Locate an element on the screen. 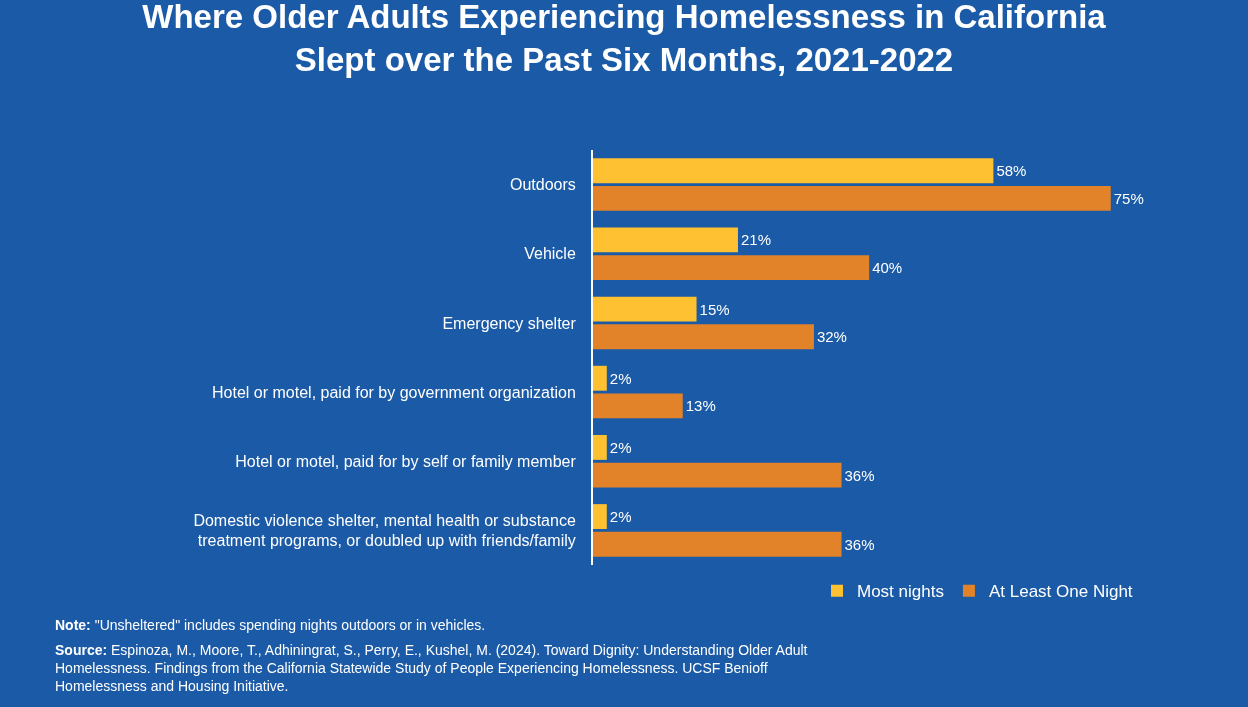 The height and width of the screenshot is (707, 1248). data-label: 75% is located at coordinates (1128, 198).